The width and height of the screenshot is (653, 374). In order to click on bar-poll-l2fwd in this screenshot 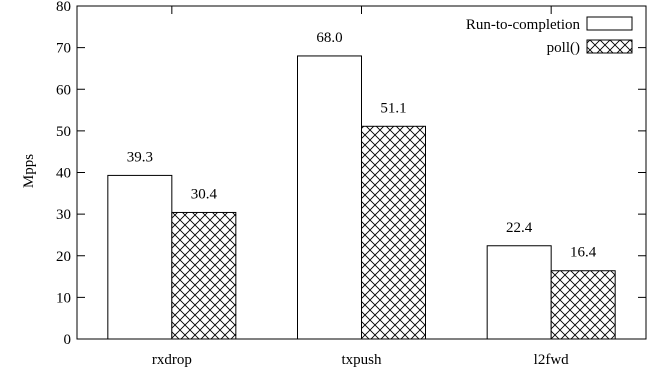, I will do `click(583, 305)`.